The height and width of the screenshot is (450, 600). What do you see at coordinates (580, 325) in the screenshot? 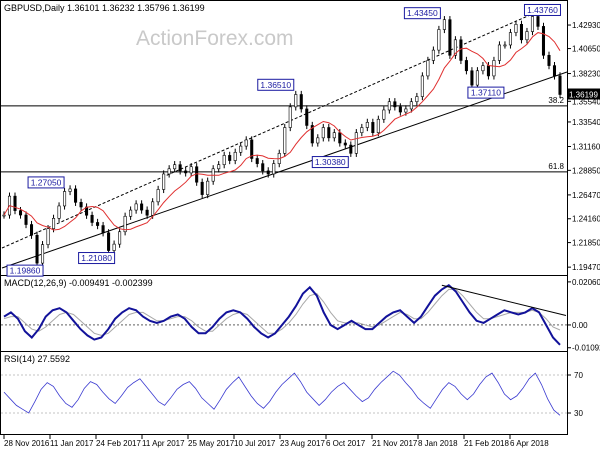
I see `macd-tick-label: 0.00` at bounding box center [580, 325].